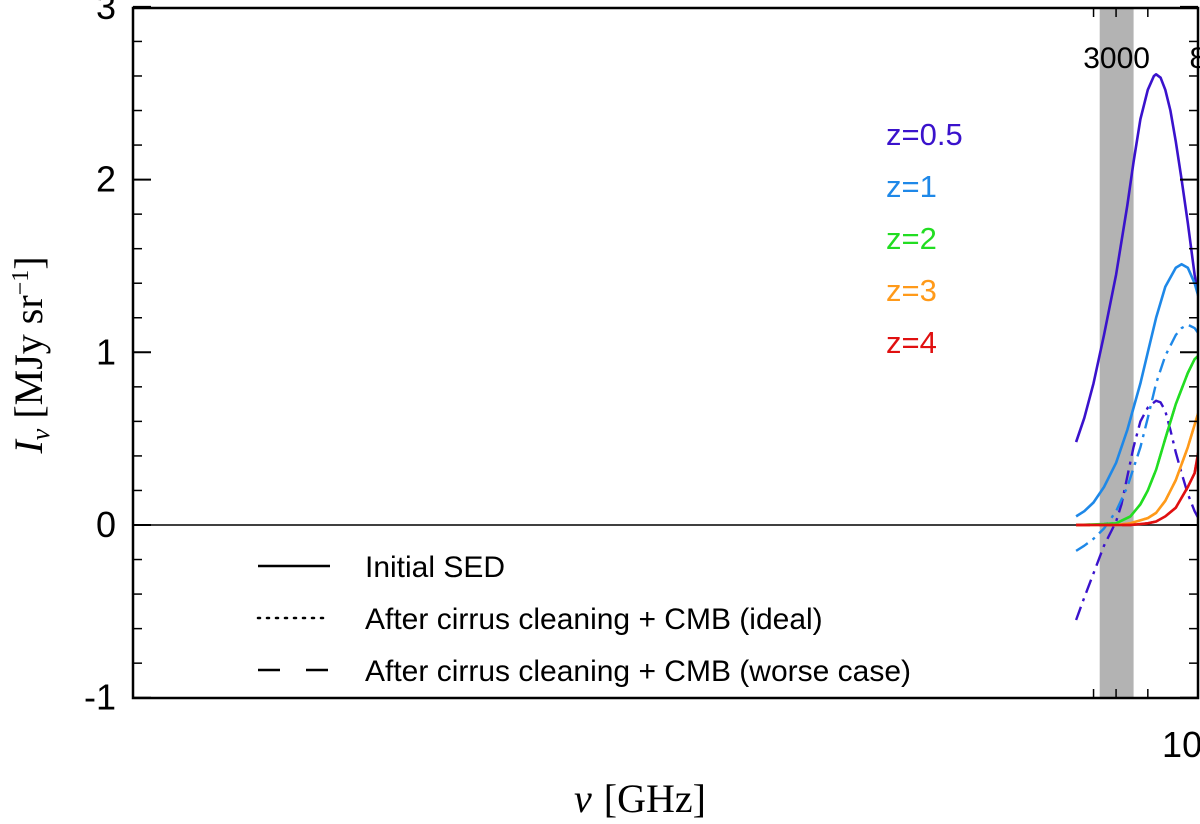 Image resolution: width=1200 pixels, height=824 pixels. I want to click on y-axis-close: ], so click(28, 262).